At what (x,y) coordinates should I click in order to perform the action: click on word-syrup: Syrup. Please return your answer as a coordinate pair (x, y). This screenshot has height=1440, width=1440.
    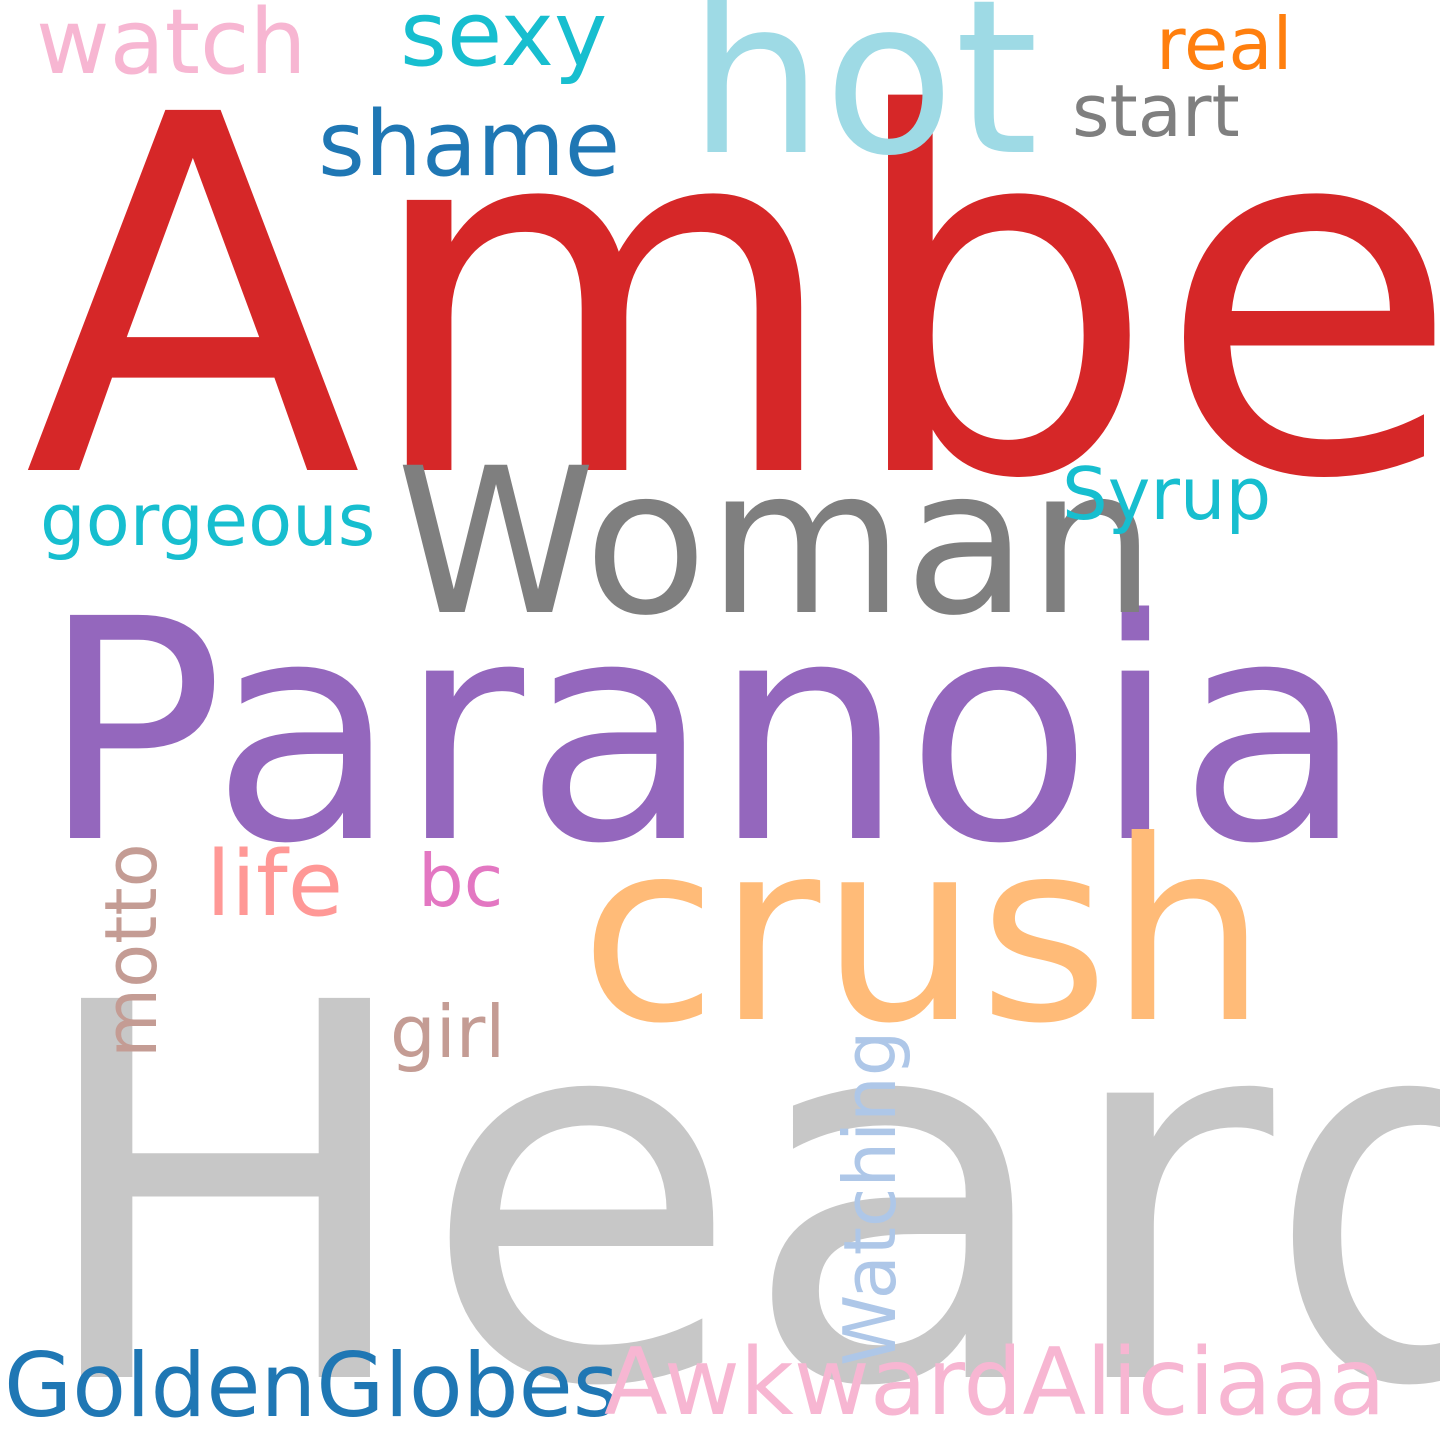
    Looking at the image, I should click on (1167, 494).